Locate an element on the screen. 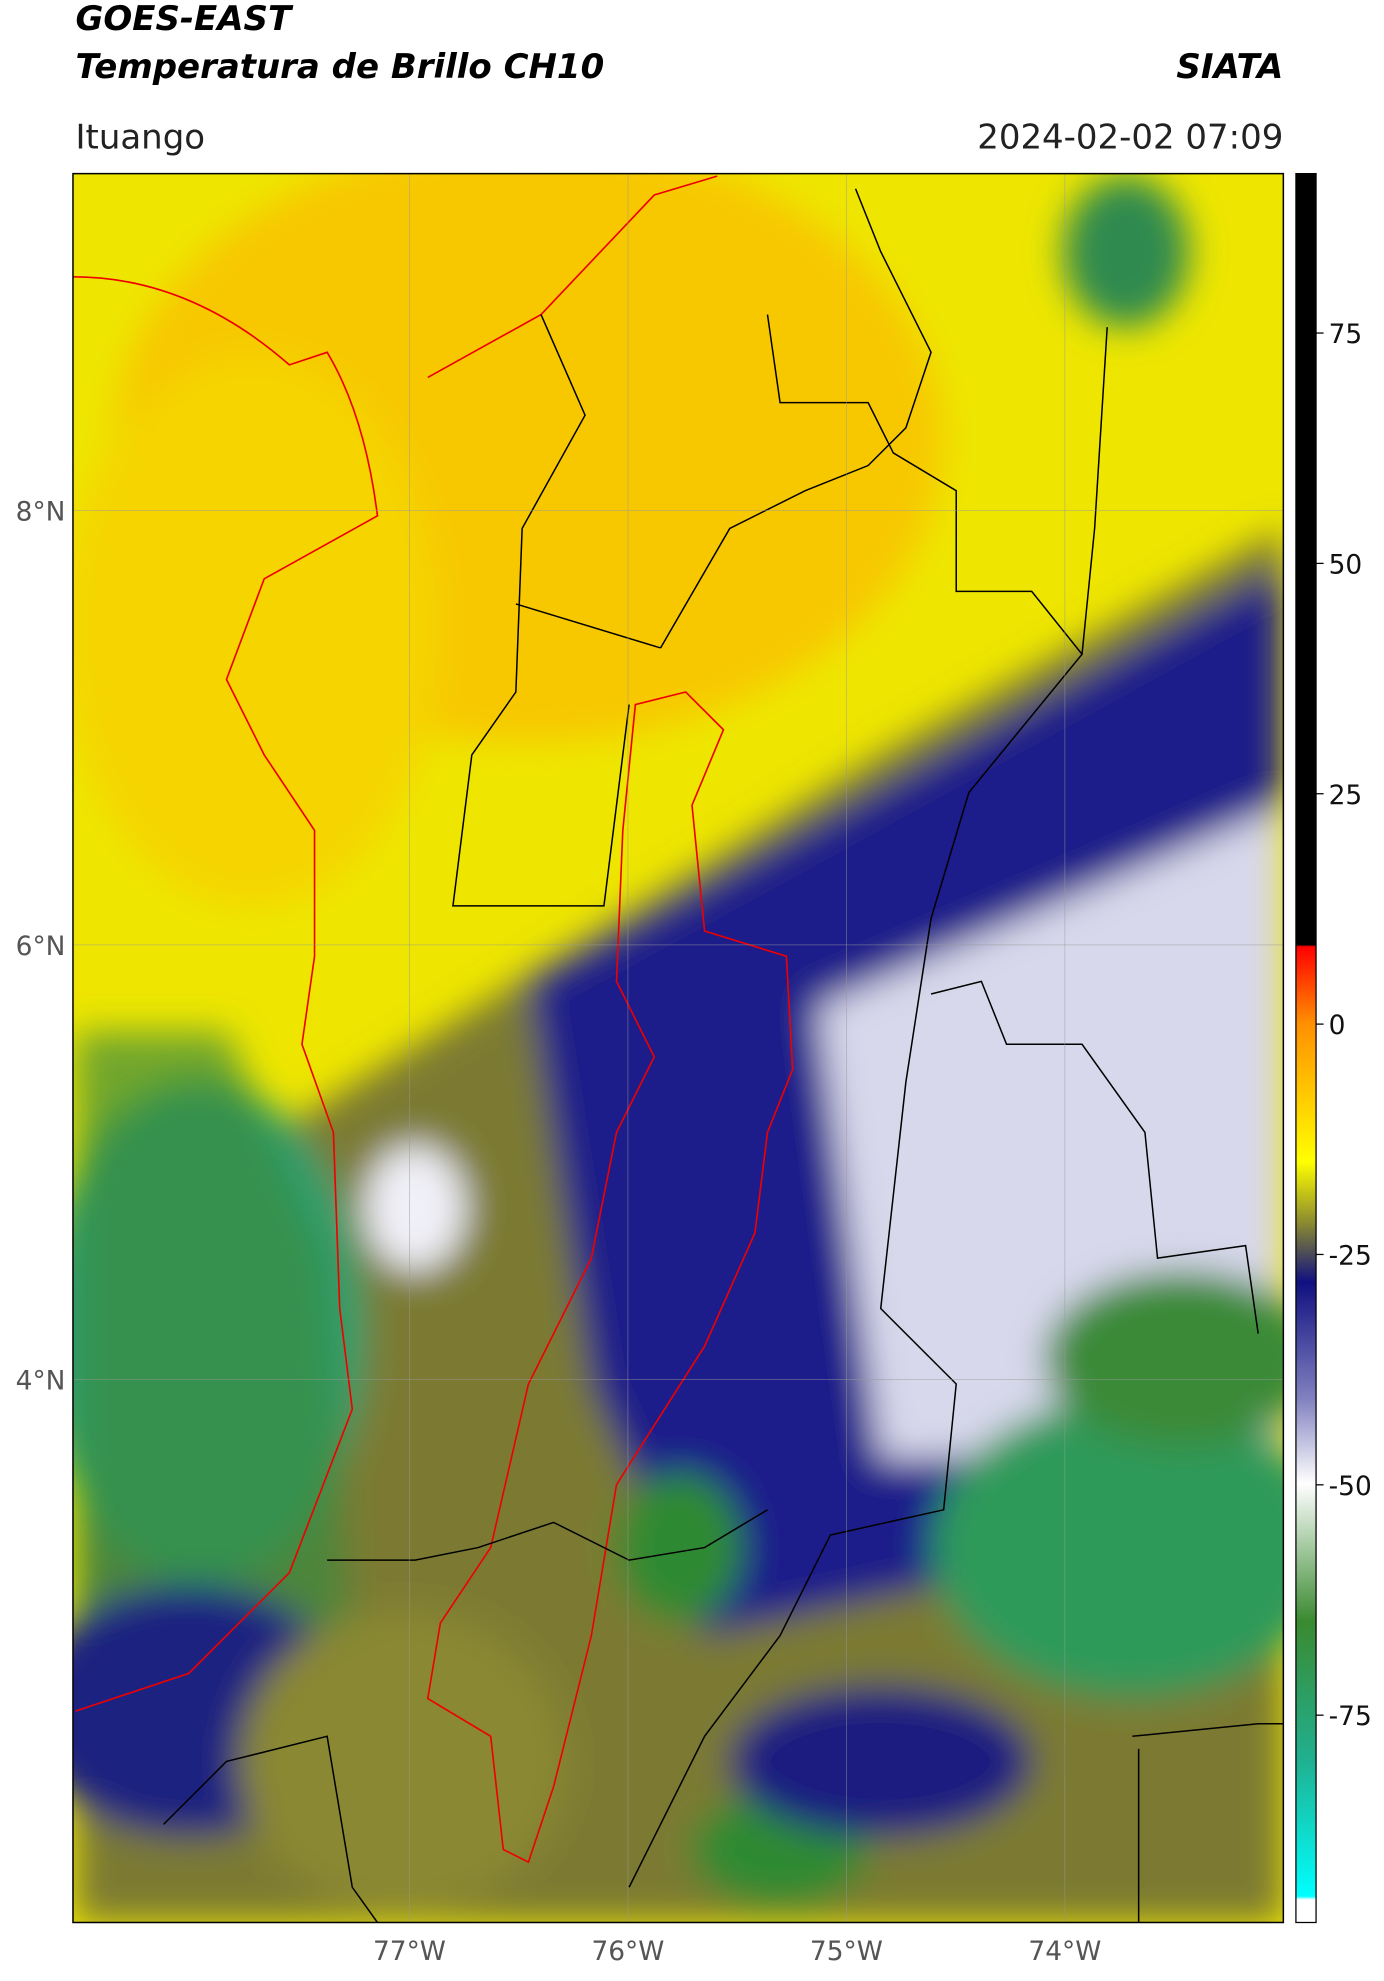  colorbar-tick-label: 25 is located at coordinates (1346, 795).